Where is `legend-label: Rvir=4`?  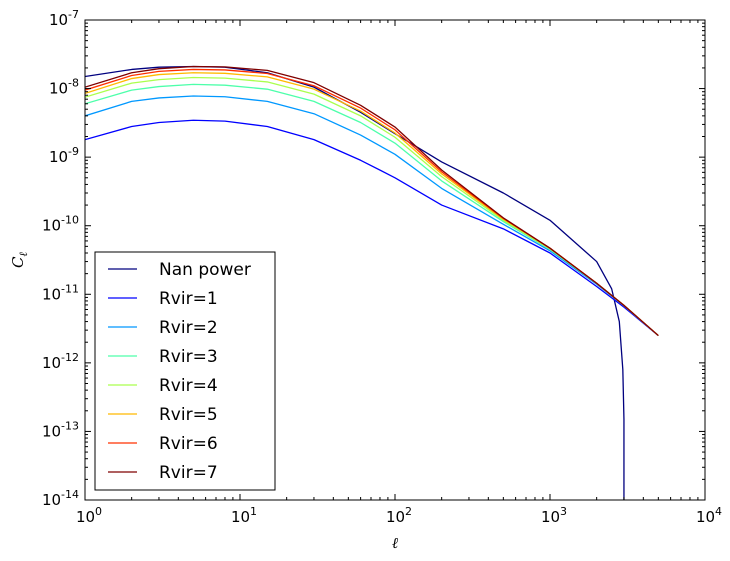 legend-label: Rvir=4 is located at coordinates (188, 386).